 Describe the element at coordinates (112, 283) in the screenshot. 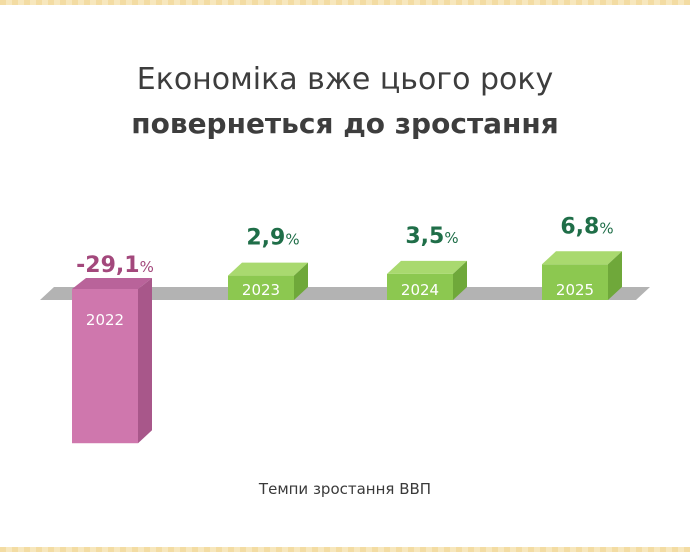

I see `bar-top-2022` at that location.